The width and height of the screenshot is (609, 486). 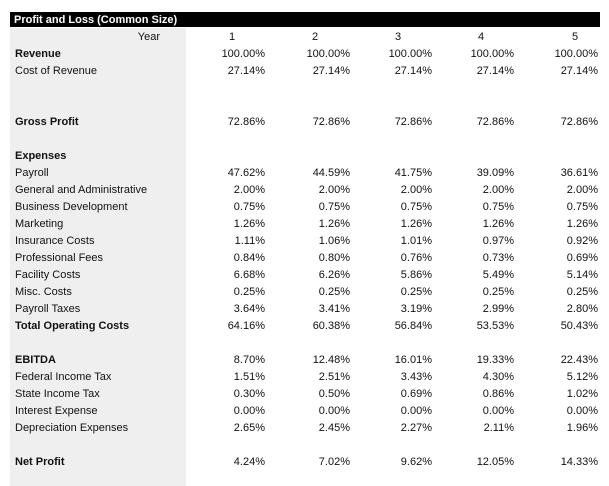 What do you see at coordinates (398, 37) in the screenshot?
I see `column-header: 3` at bounding box center [398, 37].